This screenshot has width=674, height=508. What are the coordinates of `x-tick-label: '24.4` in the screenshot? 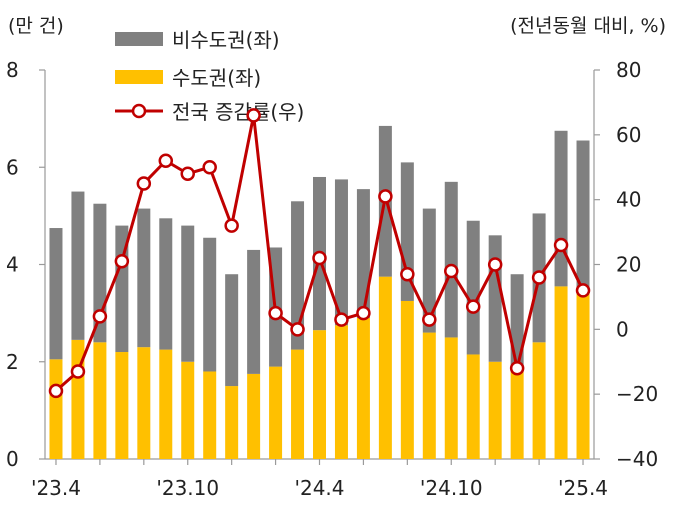 It's located at (319, 488).